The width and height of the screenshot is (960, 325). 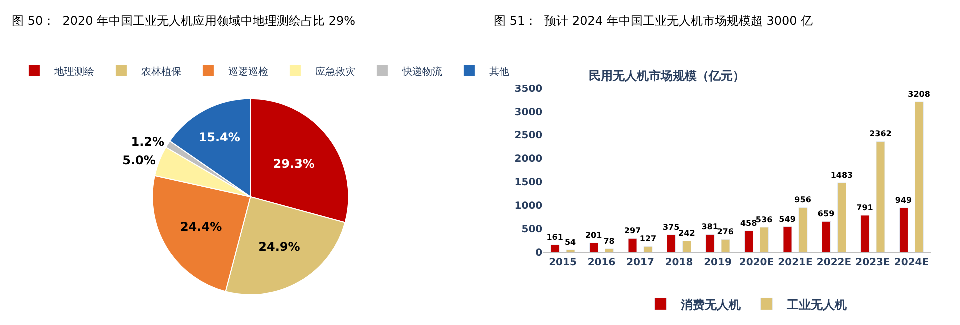 What do you see at coordinates (842, 175) in the screenshot?
I see `data-label: 1483` at bounding box center [842, 175].